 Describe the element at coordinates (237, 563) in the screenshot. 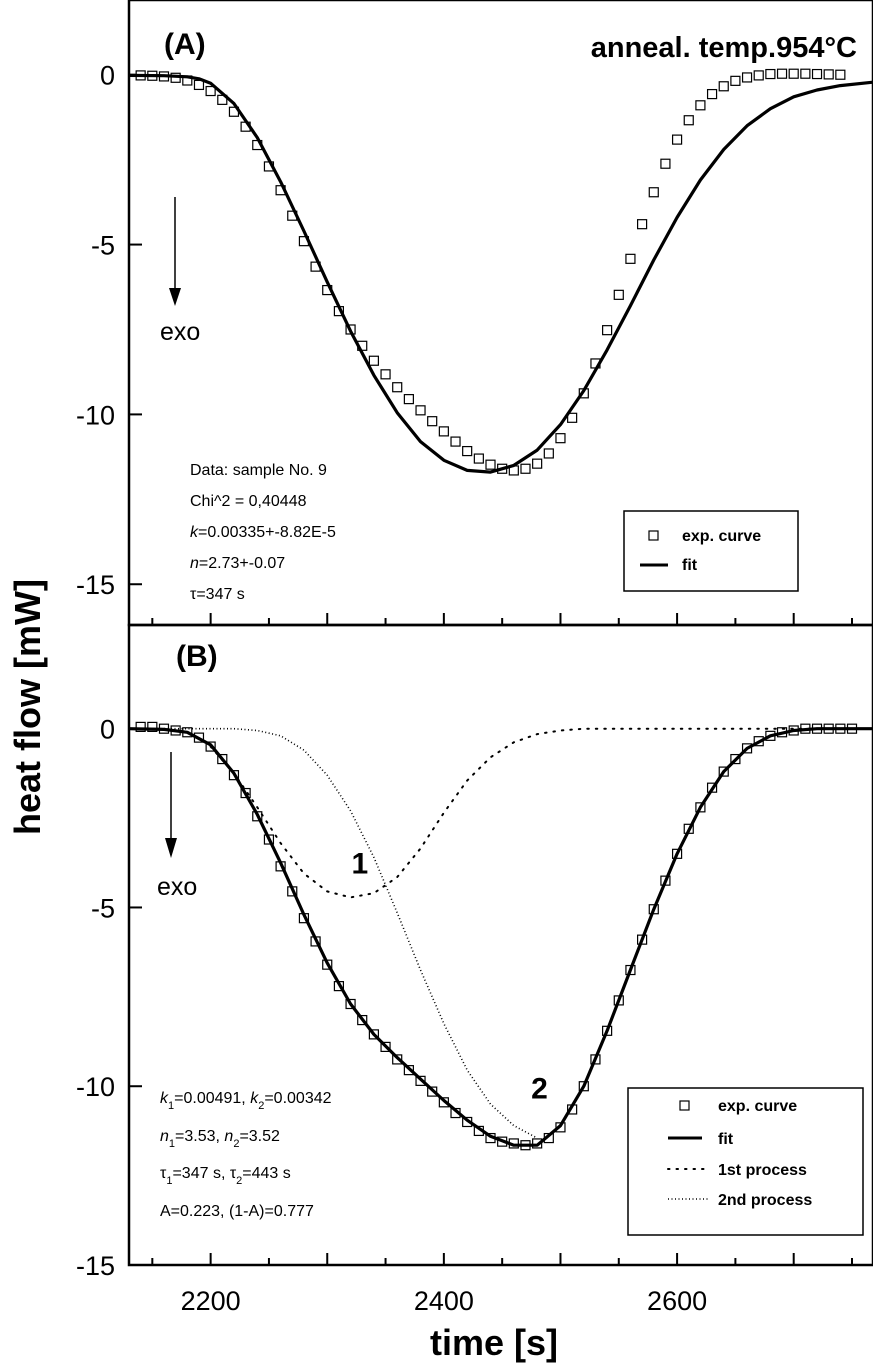

I see `annotation-a-3: n=2.73+-0.07` at that location.